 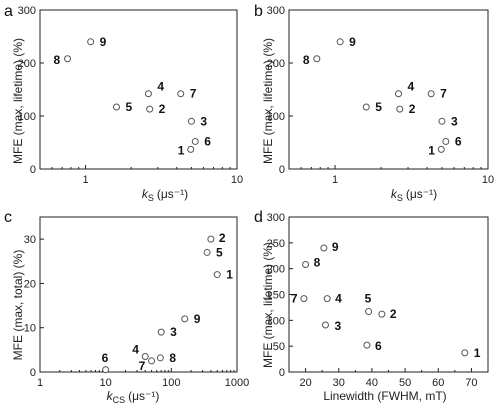 What do you see at coordinates (8, 11) in the screenshot?
I see `panel-a-letter: a` at bounding box center [8, 11].